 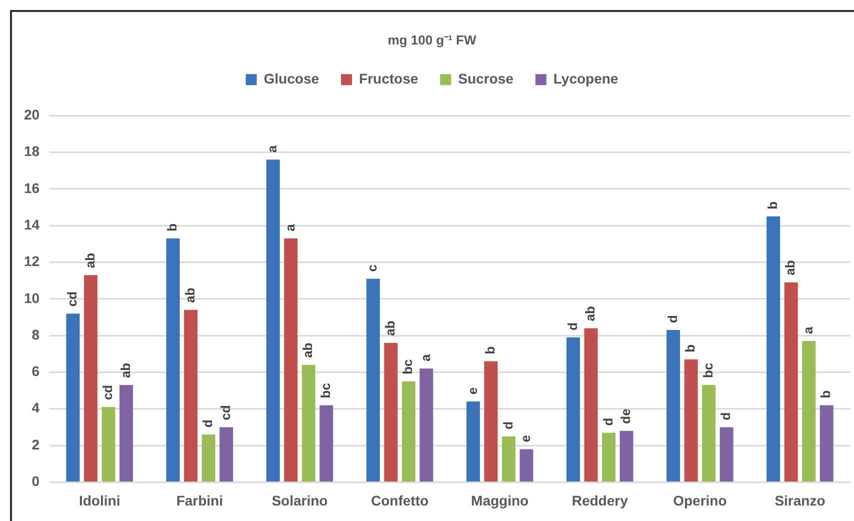 I want to click on x-tick-label: Reddery, so click(x=600, y=500).